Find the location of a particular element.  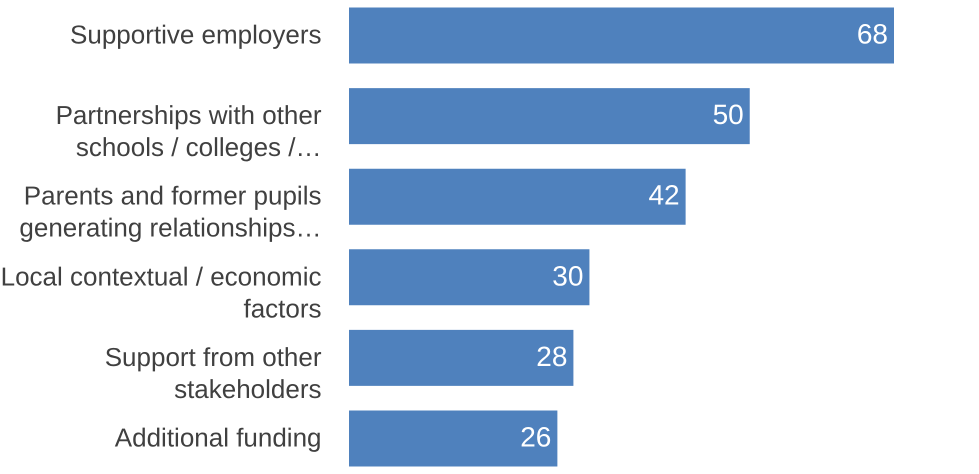

data-label: 26 is located at coordinates (536, 437).